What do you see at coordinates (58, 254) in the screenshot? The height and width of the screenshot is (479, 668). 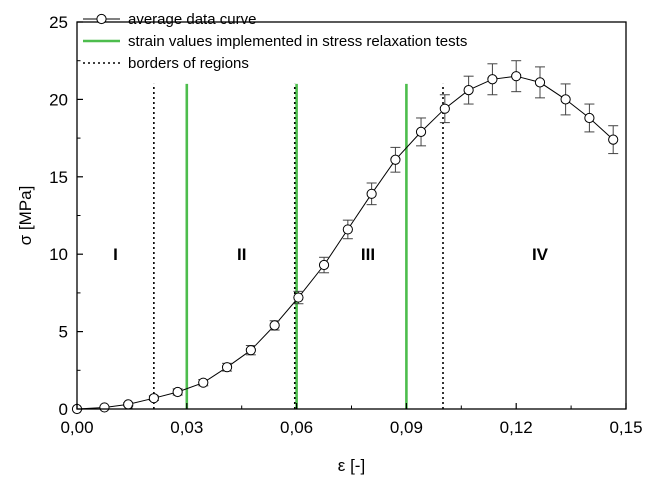 I see `y-tick-label-2: 10` at bounding box center [58, 254].